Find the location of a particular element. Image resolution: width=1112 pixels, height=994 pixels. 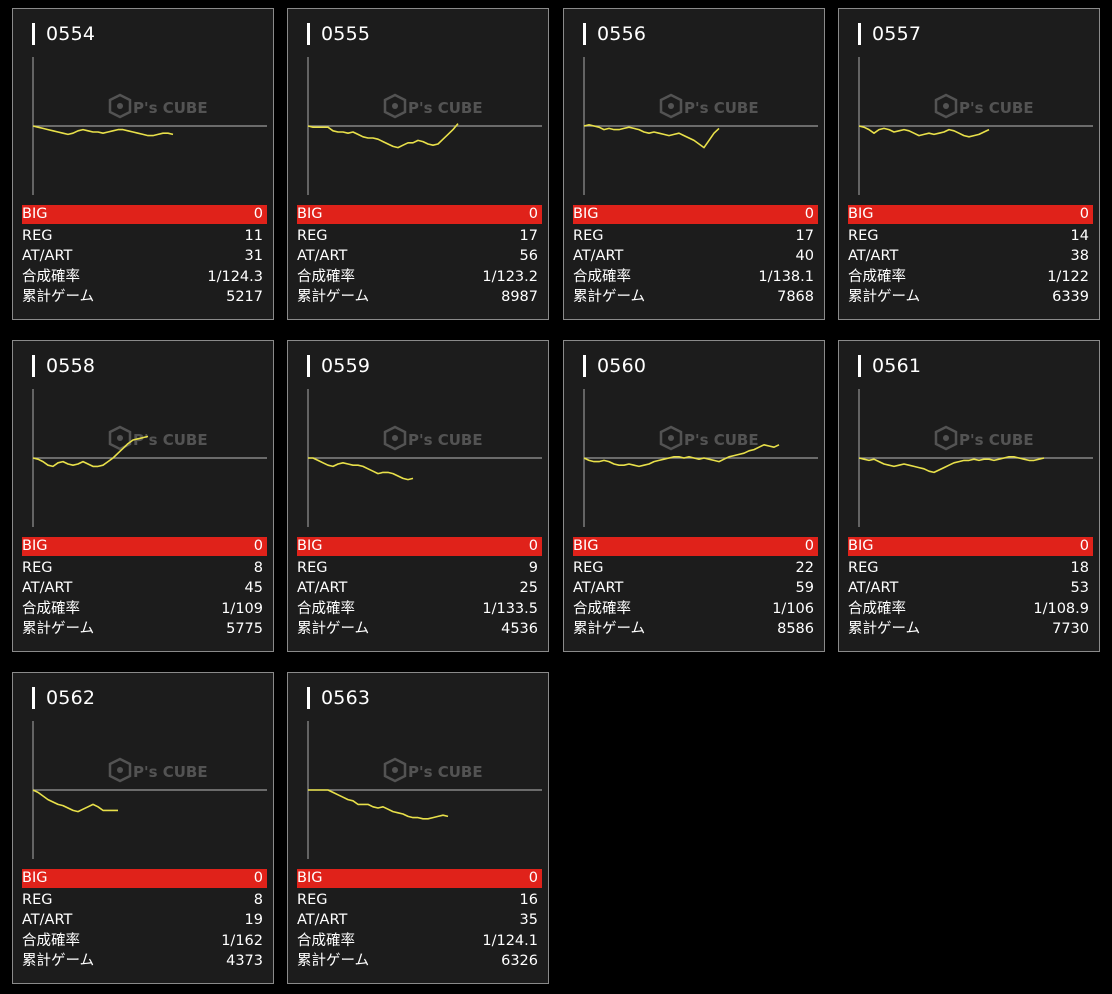

stats-table: BIG 0 REG 8 AT/ART 19 合成確率 1/162 累計ゲーム 4373 is located at coordinates (144, 920).